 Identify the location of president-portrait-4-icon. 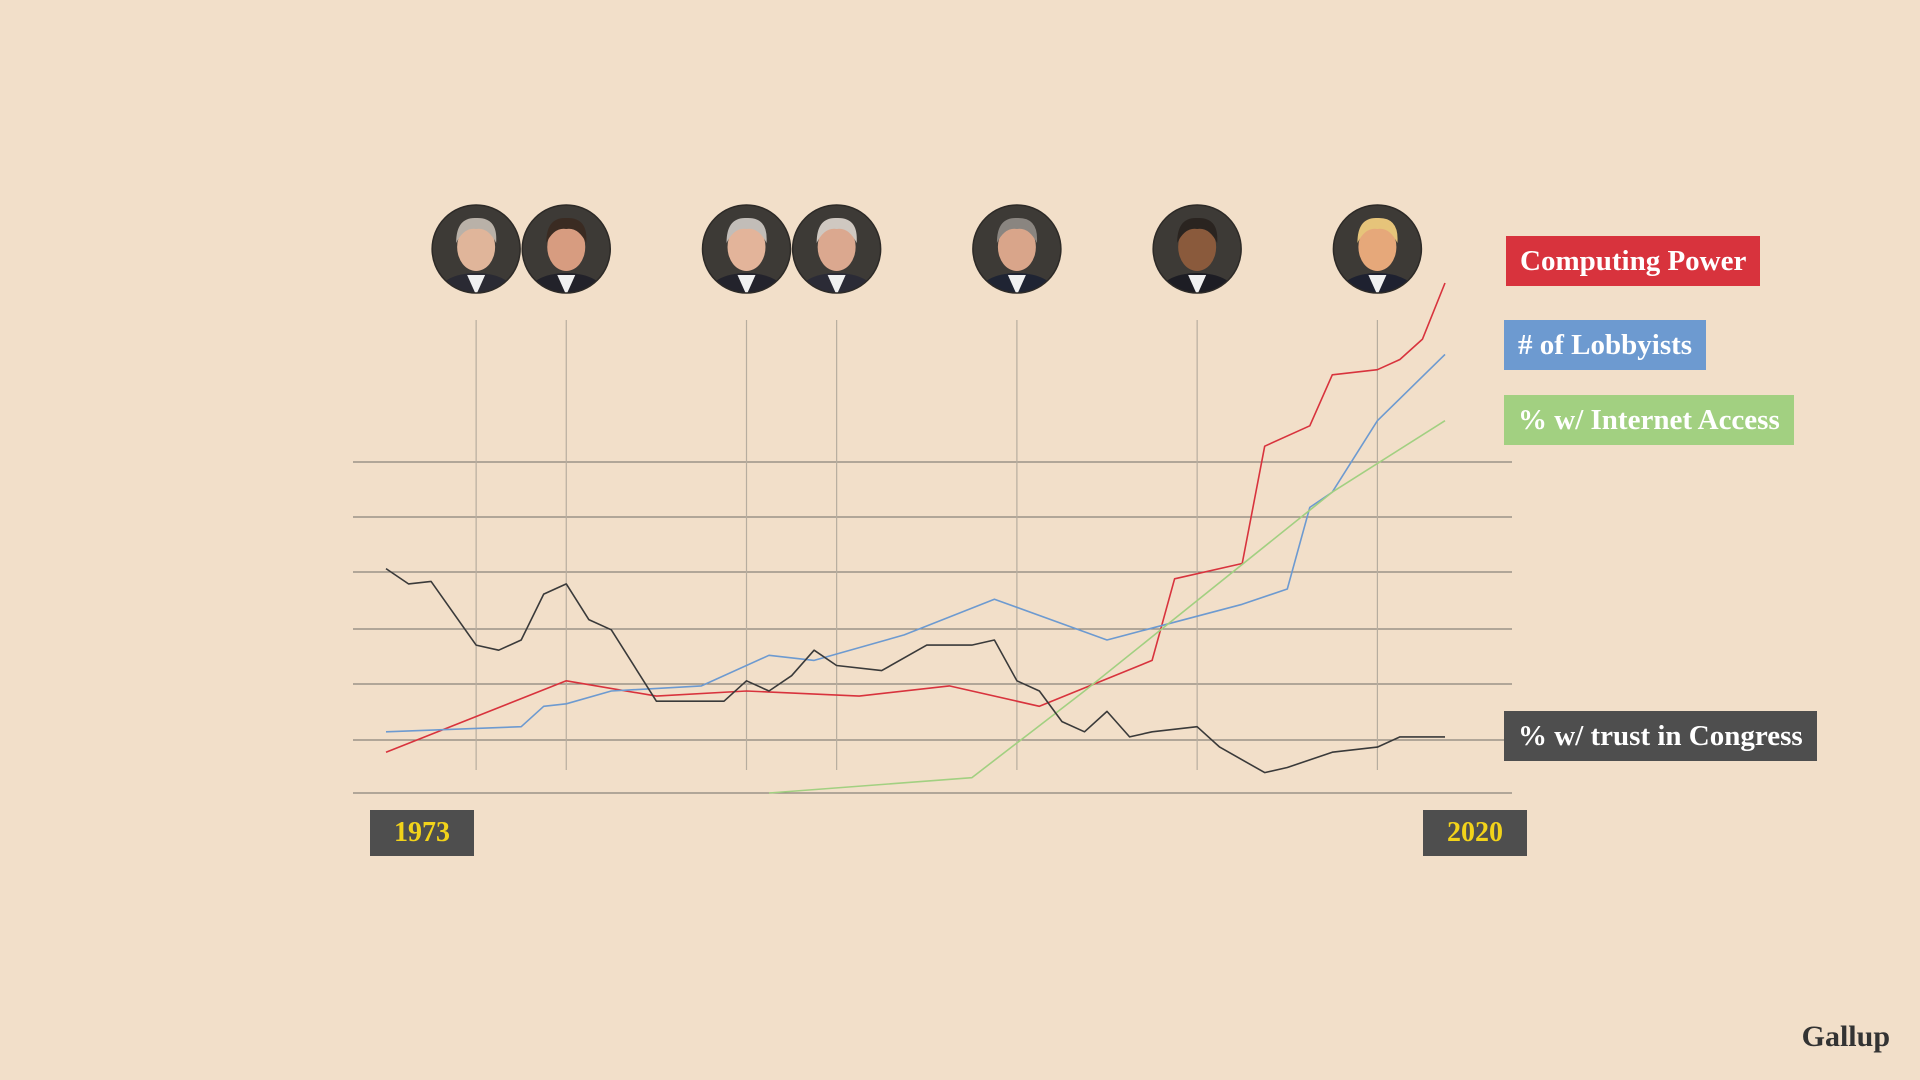
(836, 249).